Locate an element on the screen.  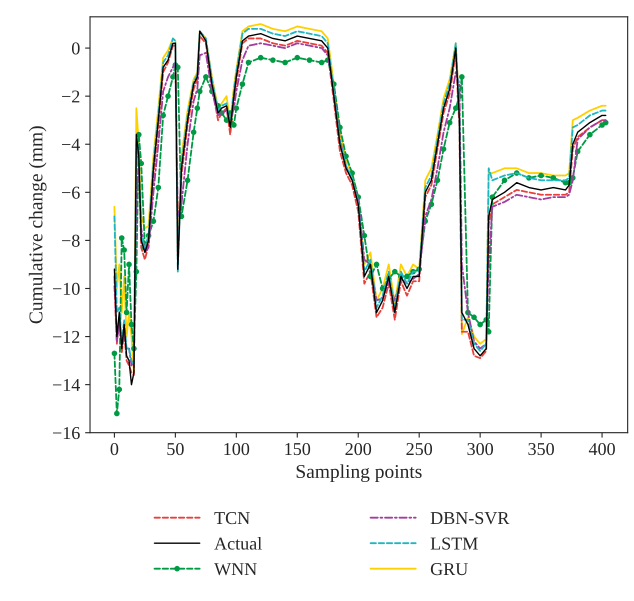
x-tick-label: 50 is located at coordinates (175, 449).